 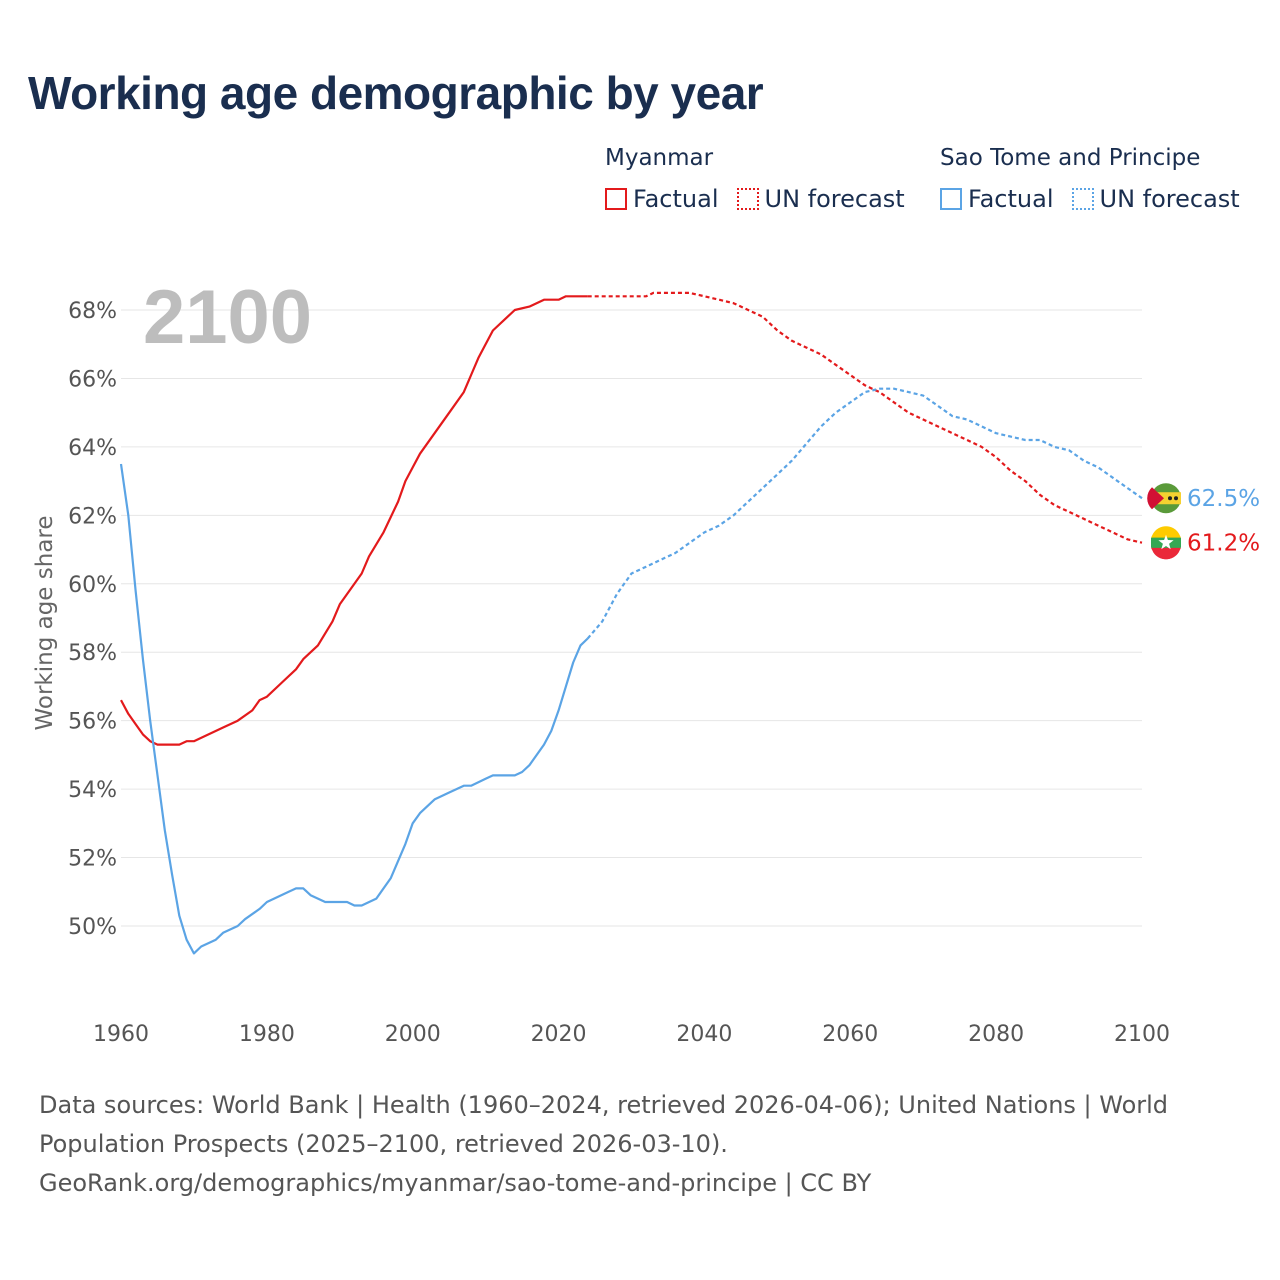 I want to click on y-tick-label: 52%, so click(x=92, y=859).